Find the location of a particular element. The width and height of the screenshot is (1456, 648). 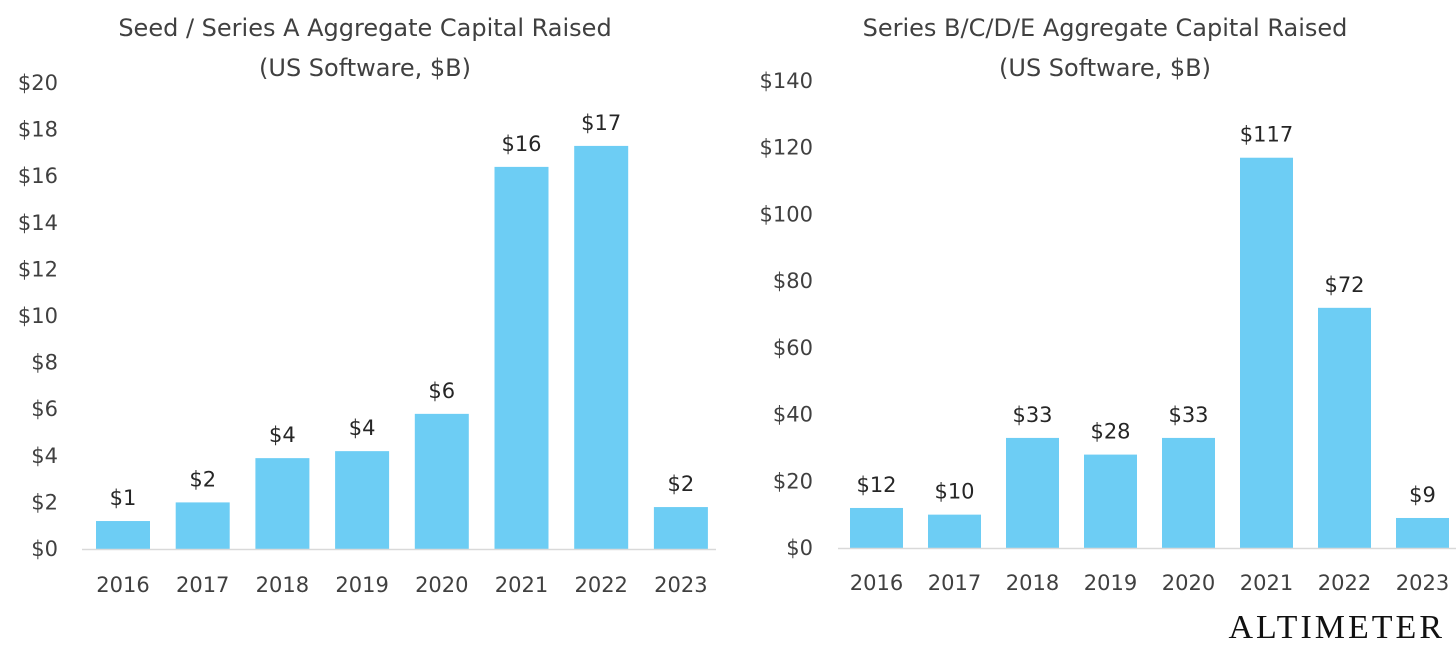

y-tick-label: $40 is located at coordinates (793, 415).